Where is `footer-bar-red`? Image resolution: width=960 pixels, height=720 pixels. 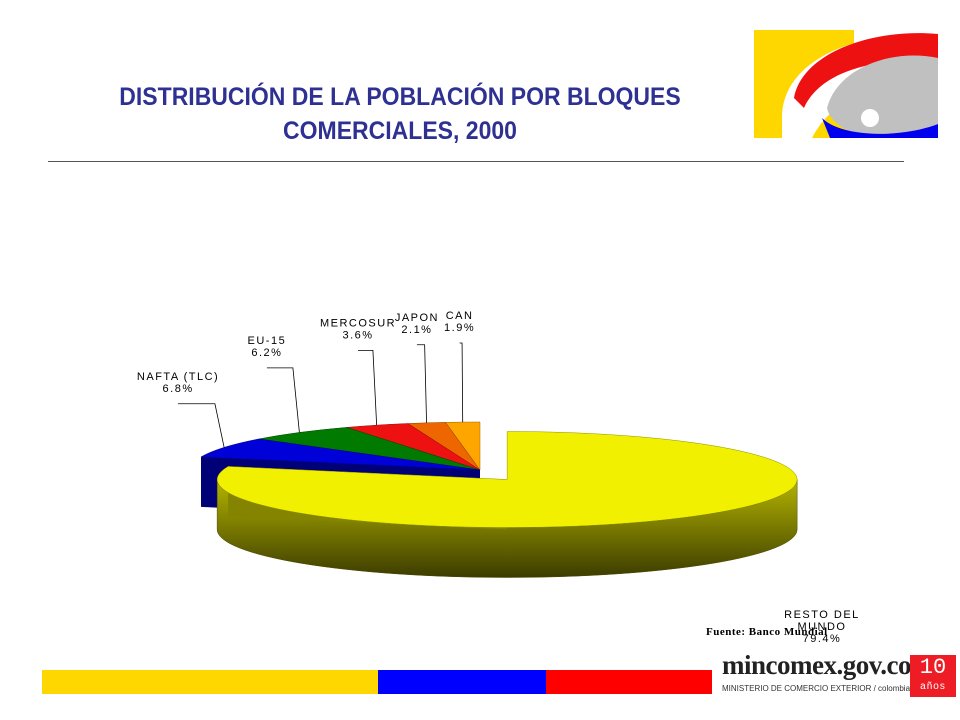
footer-bar-red is located at coordinates (629, 682).